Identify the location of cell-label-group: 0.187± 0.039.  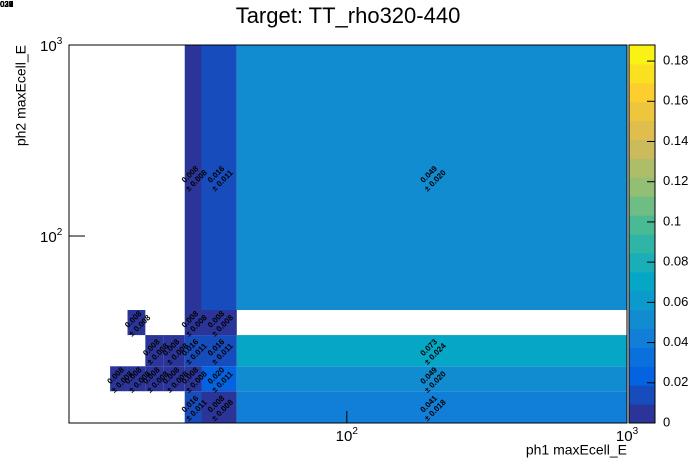
(7, 4).